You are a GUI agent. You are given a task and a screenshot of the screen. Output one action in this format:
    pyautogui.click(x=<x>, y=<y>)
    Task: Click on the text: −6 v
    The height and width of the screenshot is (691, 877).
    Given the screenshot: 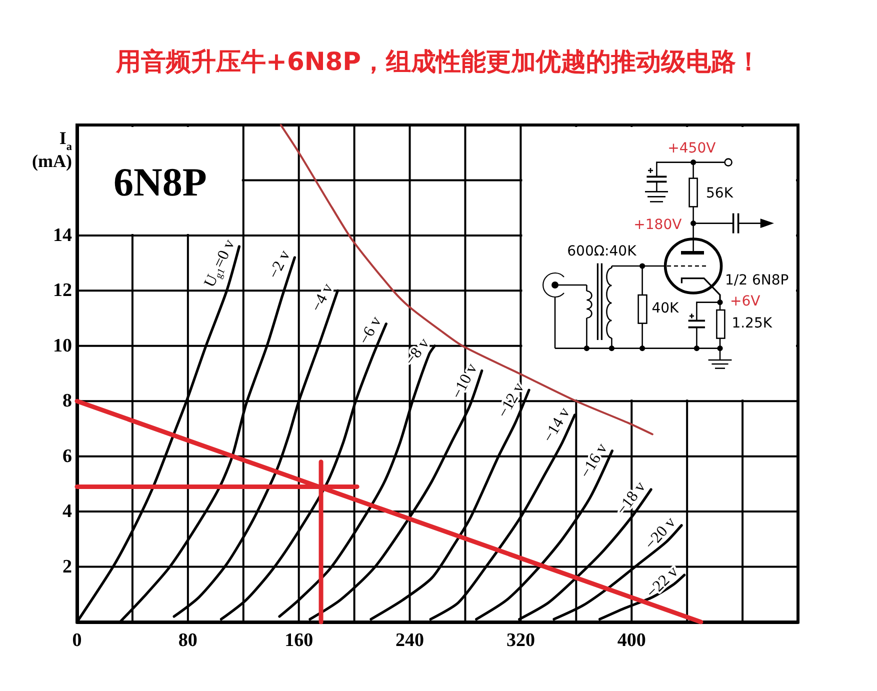 What is the action you would take?
    pyautogui.click(x=370, y=331)
    